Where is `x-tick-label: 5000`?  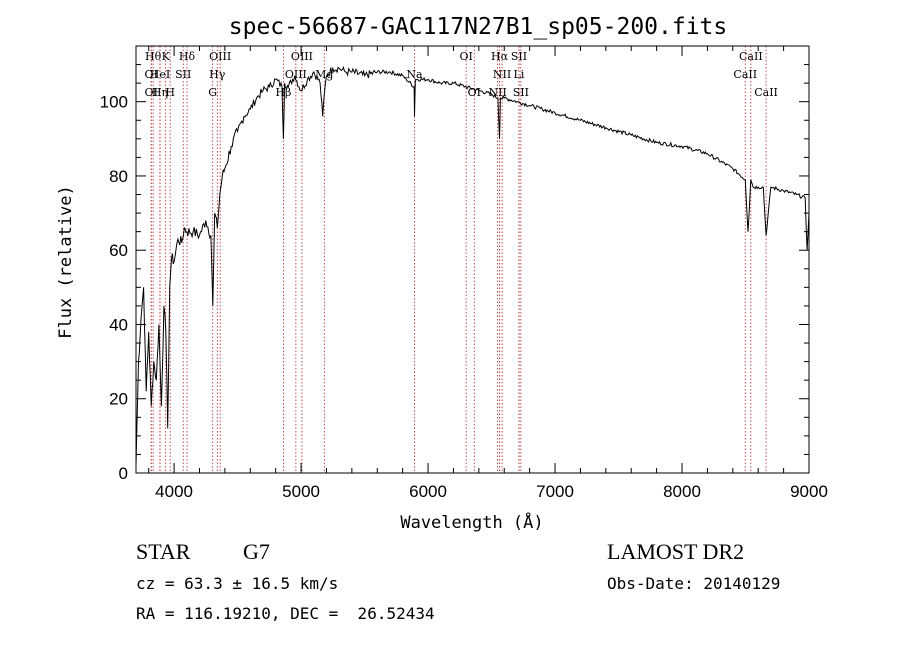
x-tick-label: 5000 is located at coordinates (301, 491).